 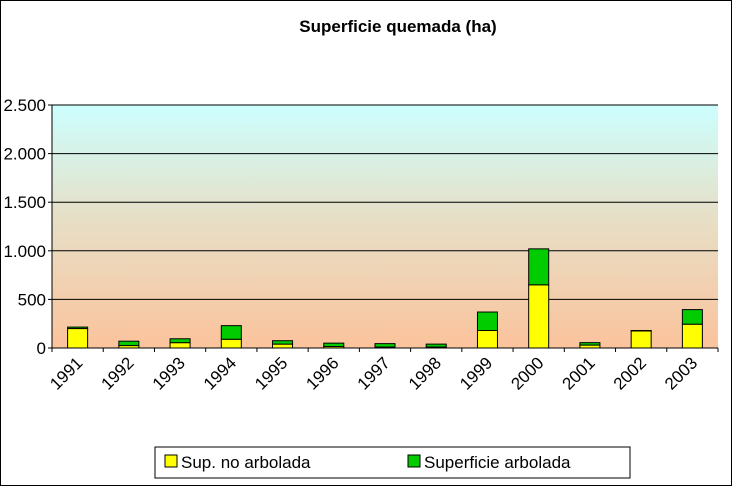 I want to click on y-tick-label: 1.000, so click(x=24, y=251).